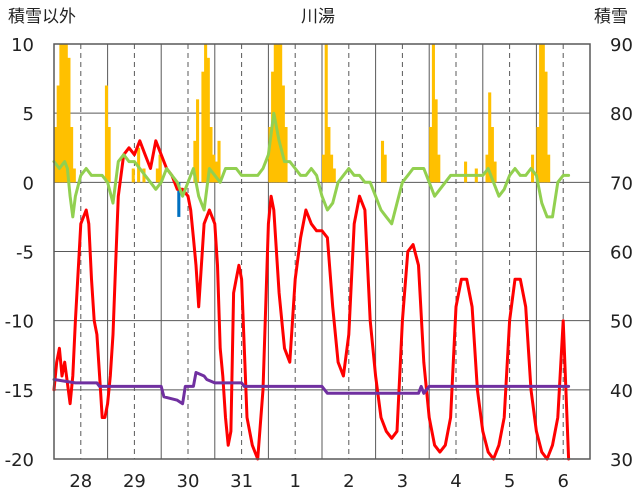  Describe the element at coordinates (509, 481) in the screenshot. I see `day-label: 5` at that location.